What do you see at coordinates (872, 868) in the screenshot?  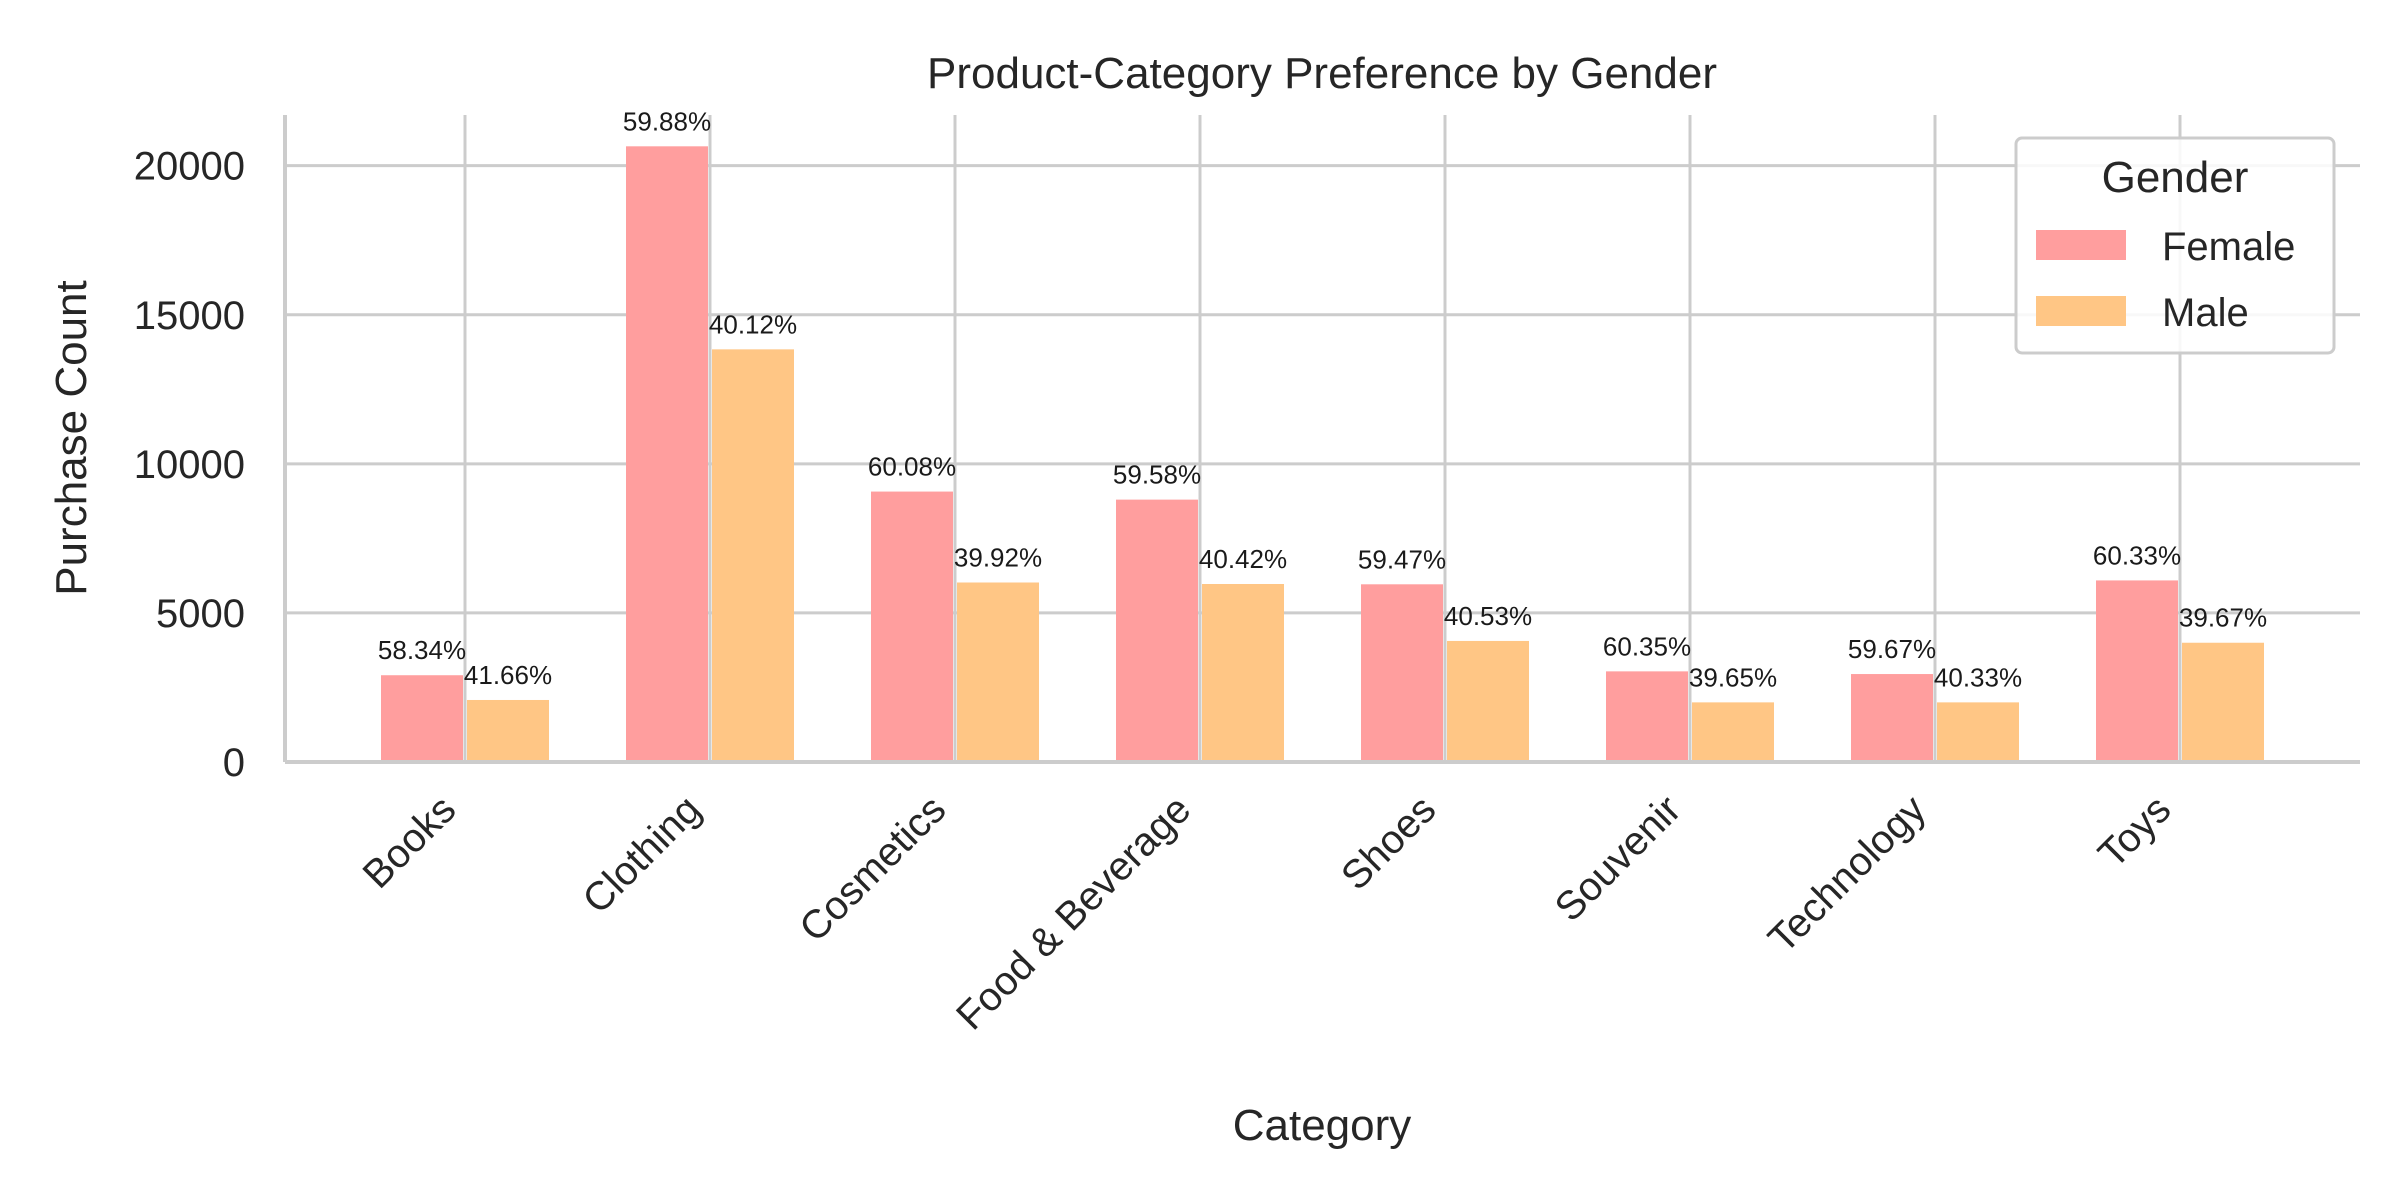 I see `x-tick-label-cosmetics: Cosmetics` at bounding box center [872, 868].